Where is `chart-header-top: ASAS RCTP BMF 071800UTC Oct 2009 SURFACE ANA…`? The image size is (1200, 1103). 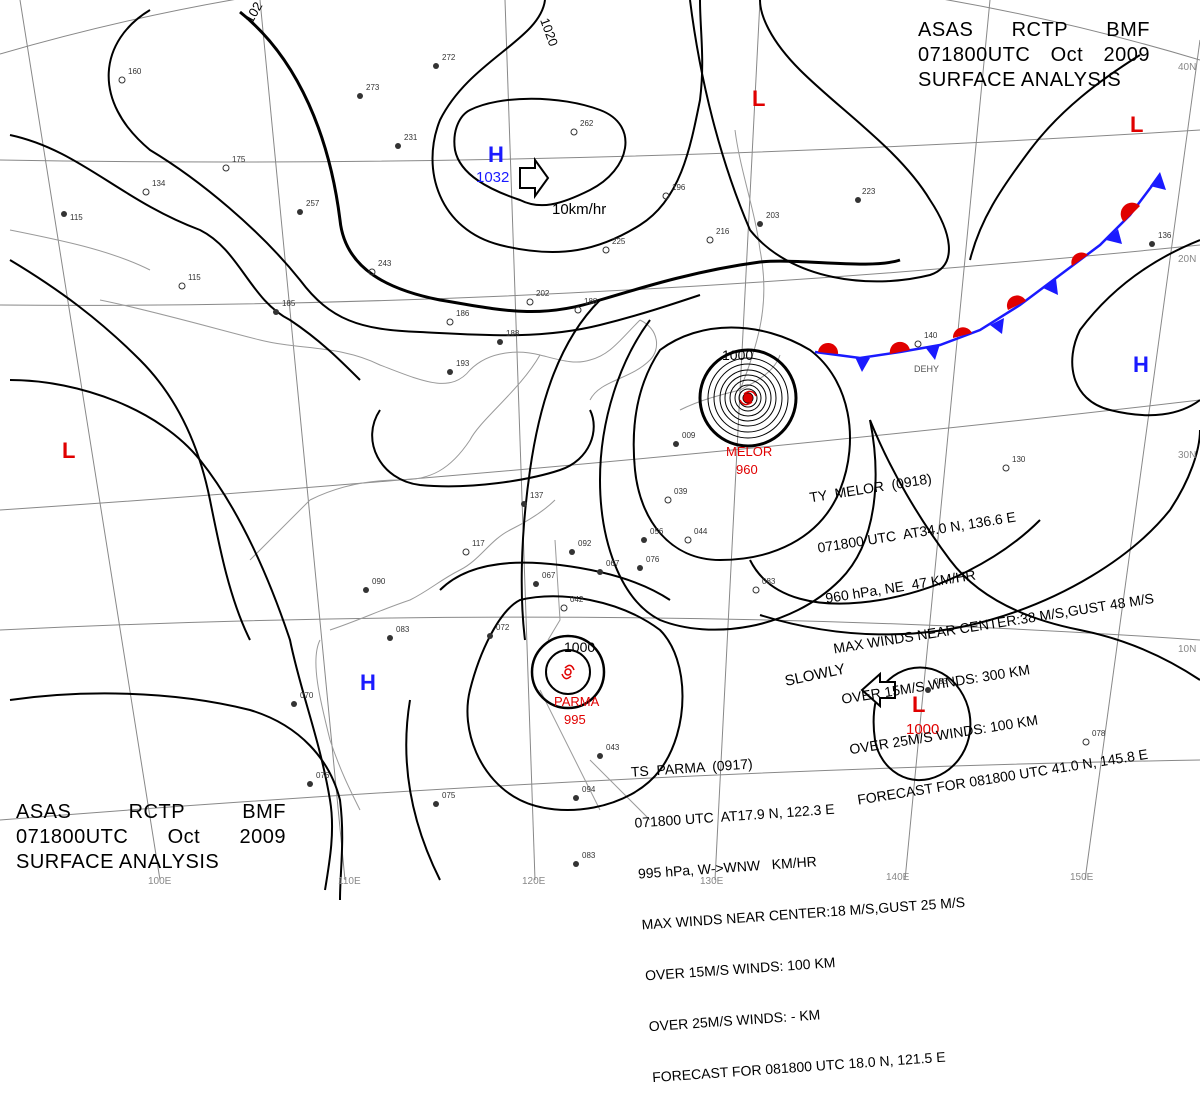
chart-header-top: ASAS RCTP BMF 071800UTC Oct 2009 SURFACE ANA… is located at coordinates (1034, 55).